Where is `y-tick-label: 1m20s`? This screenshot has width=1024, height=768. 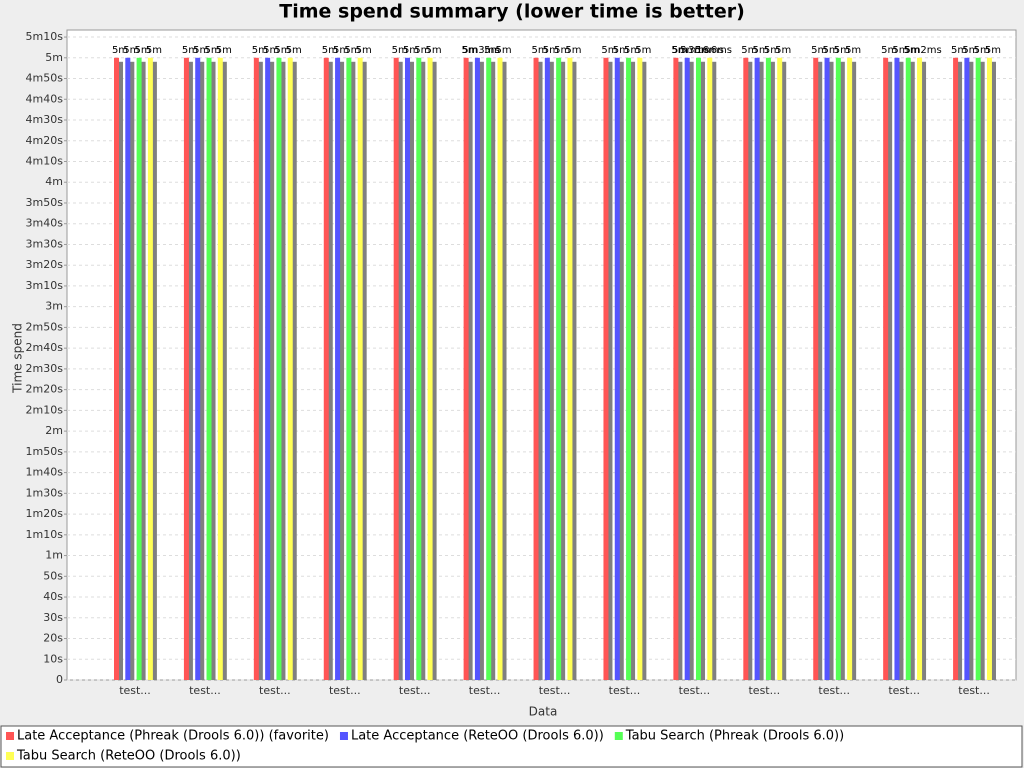
y-tick-label: 1m20s is located at coordinates (45, 513).